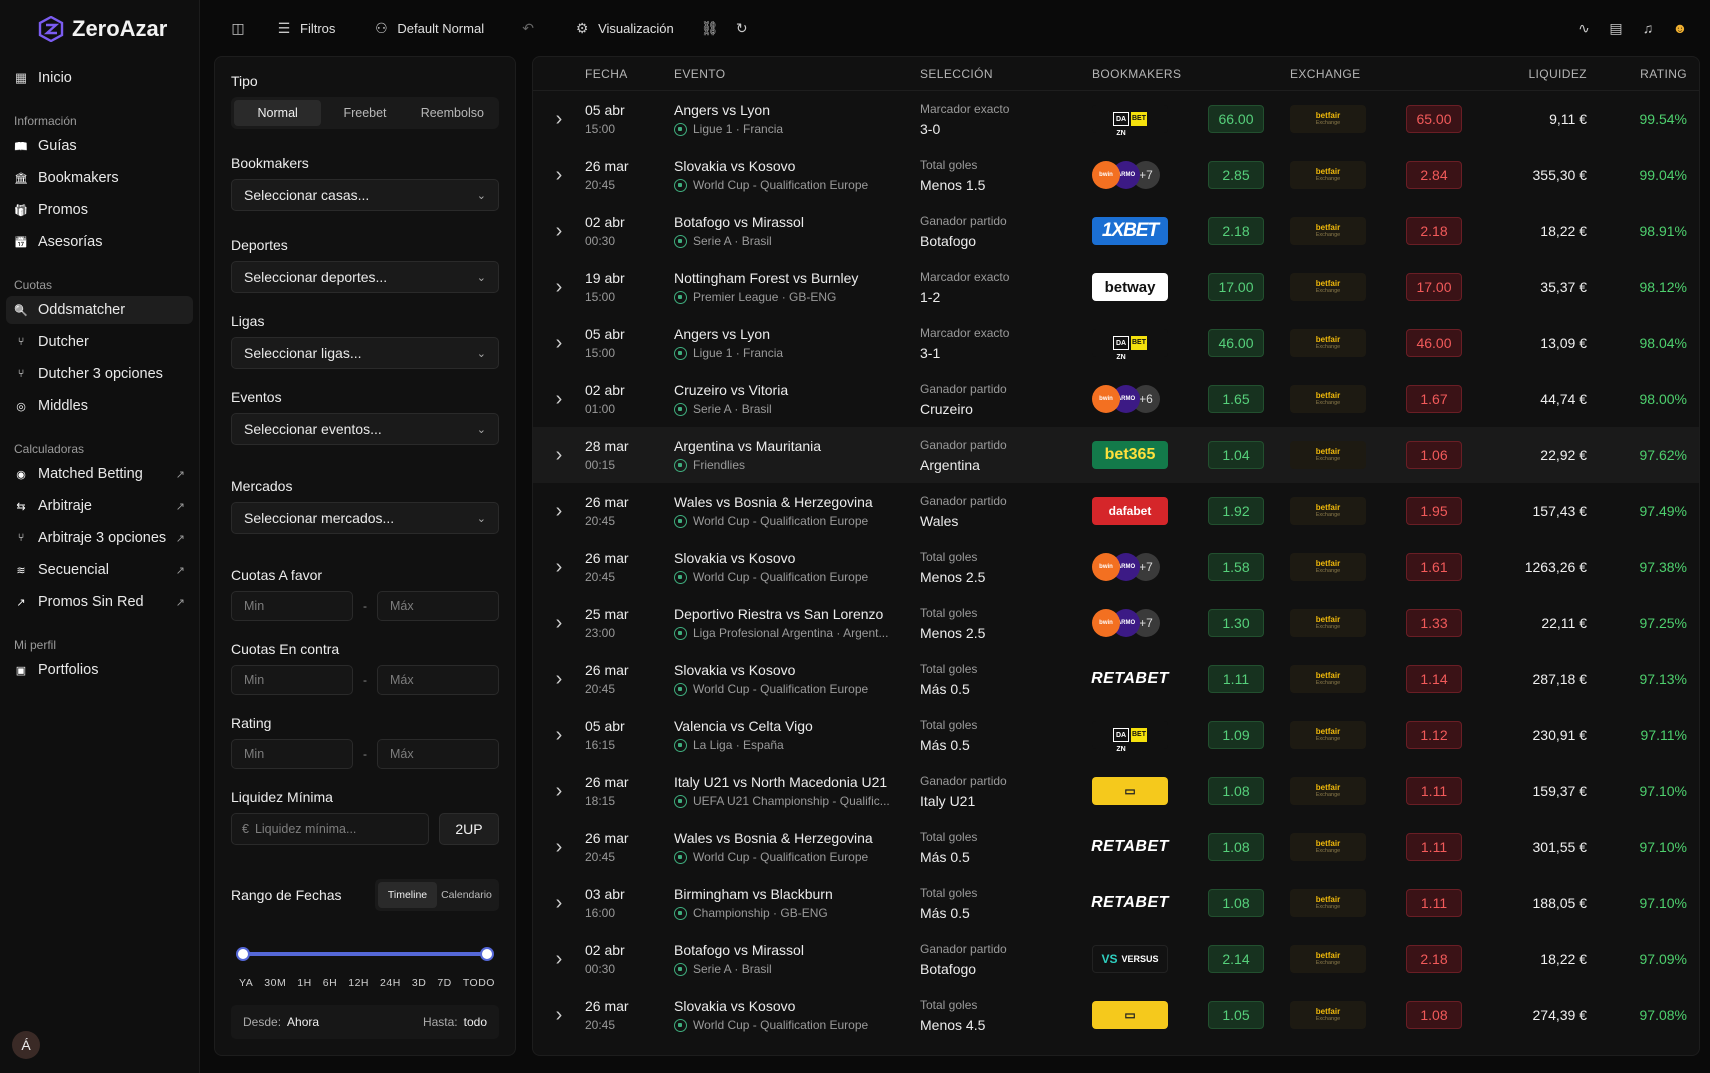  What do you see at coordinates (1150, 399) in the screenshot?
I see `bookmaker-stack: bwin ARMO +6` at bounding box center [1150, 399].